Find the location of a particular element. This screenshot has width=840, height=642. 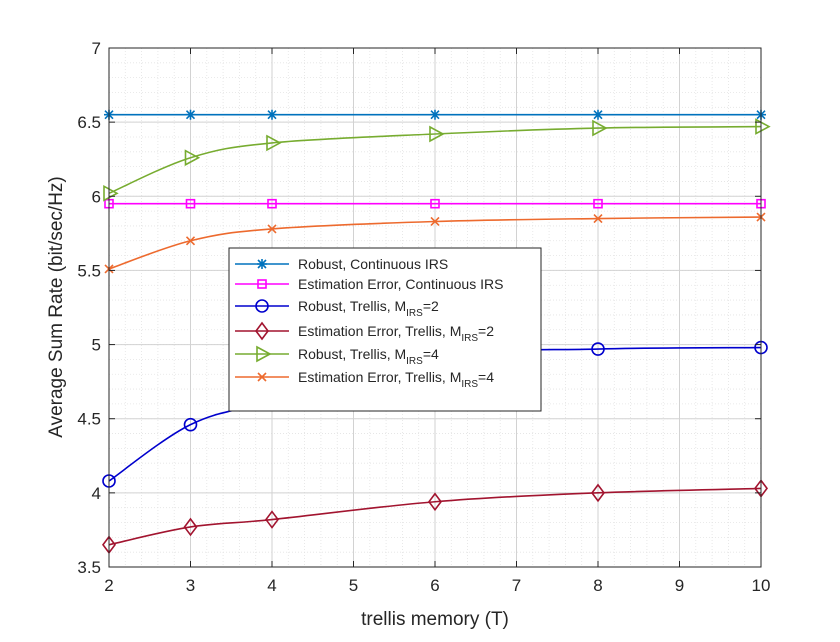

legend-label: Robust, Continuous IRS is located at coordinates (373, 264).